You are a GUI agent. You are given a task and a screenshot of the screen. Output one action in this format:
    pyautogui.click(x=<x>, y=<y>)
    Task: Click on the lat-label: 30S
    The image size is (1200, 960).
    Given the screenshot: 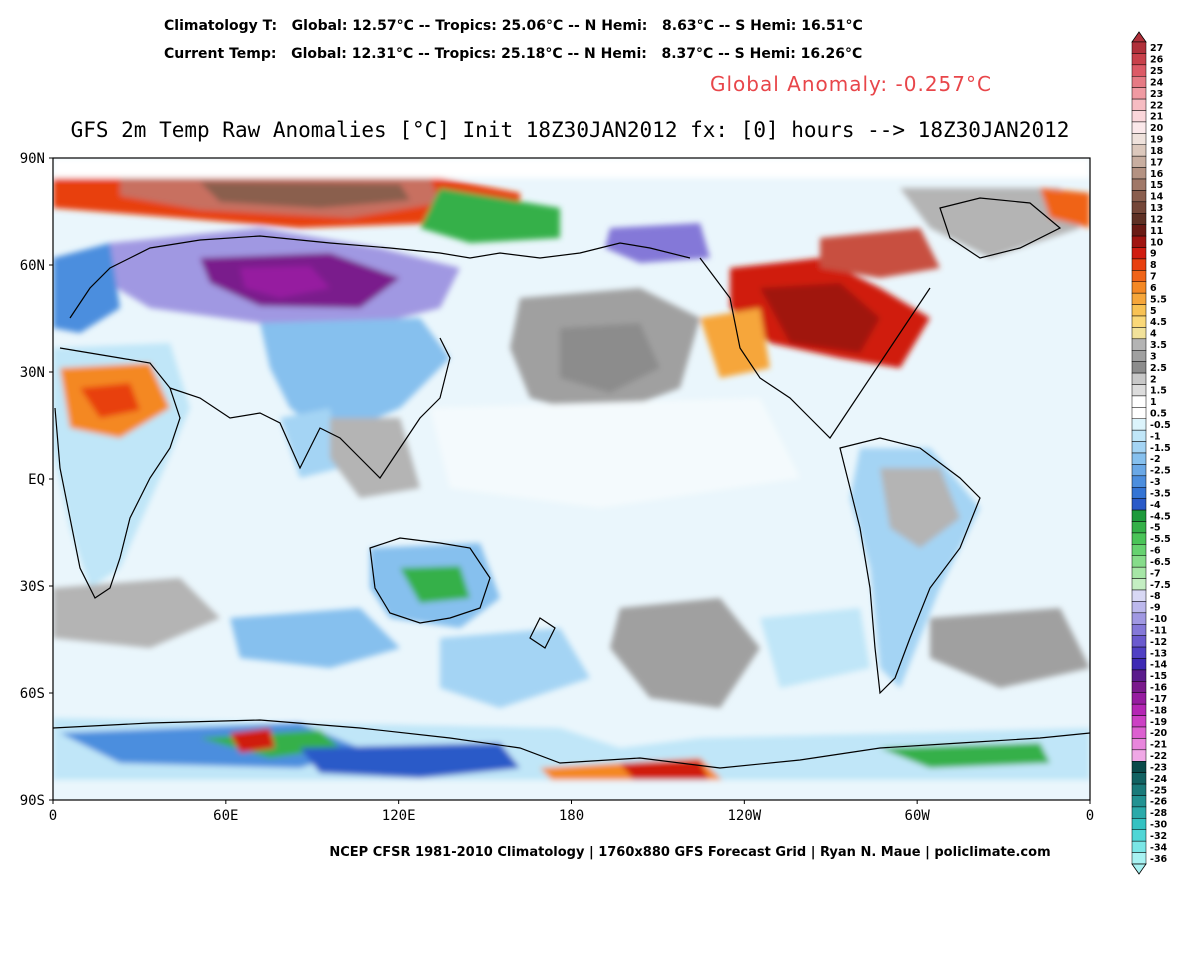 What is the action you would take?
    pyautogui.click(x=32, y=587)
    